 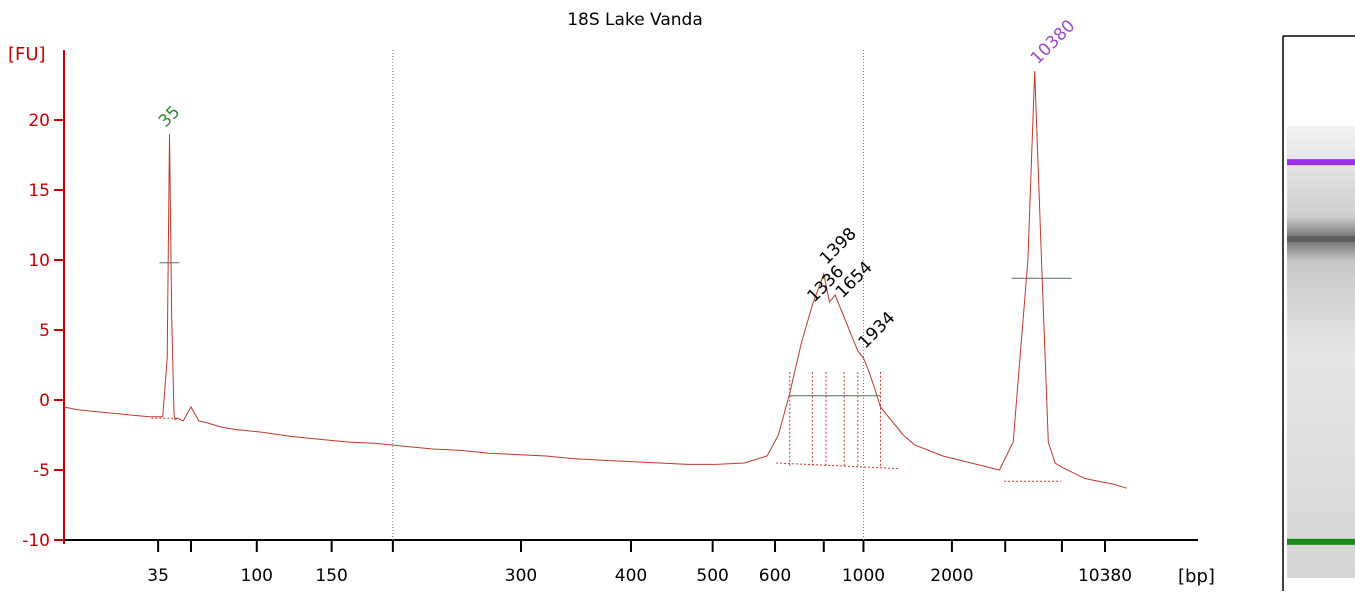 I want to click on x-tick-label: 100, so click(x=257, y=576).